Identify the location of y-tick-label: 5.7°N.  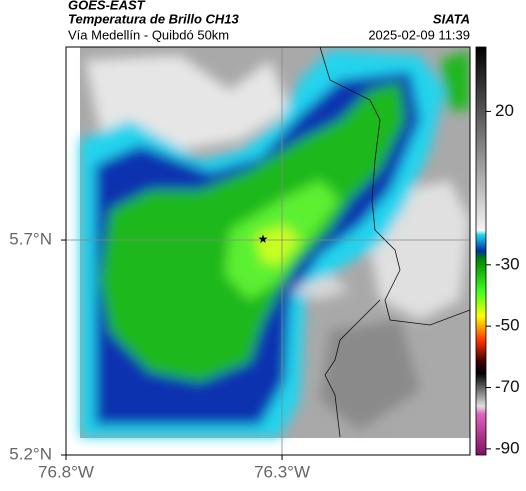
(30, 239).